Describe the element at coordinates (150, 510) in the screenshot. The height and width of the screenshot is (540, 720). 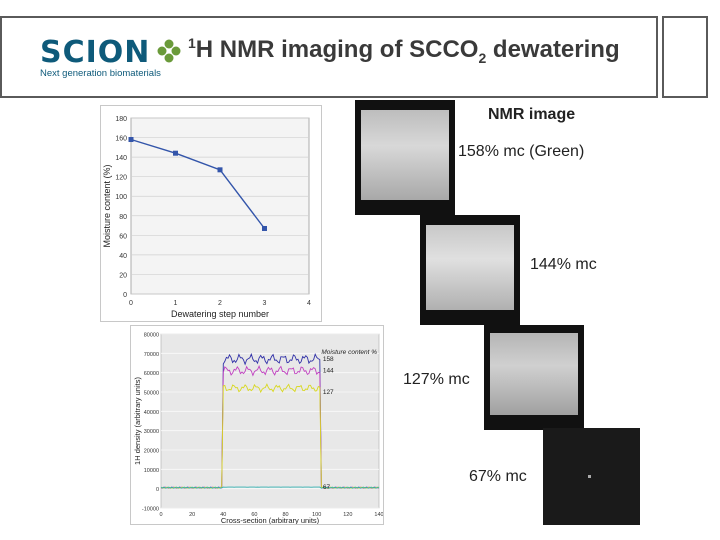
I see `y-tick-label: -10000` at that location.